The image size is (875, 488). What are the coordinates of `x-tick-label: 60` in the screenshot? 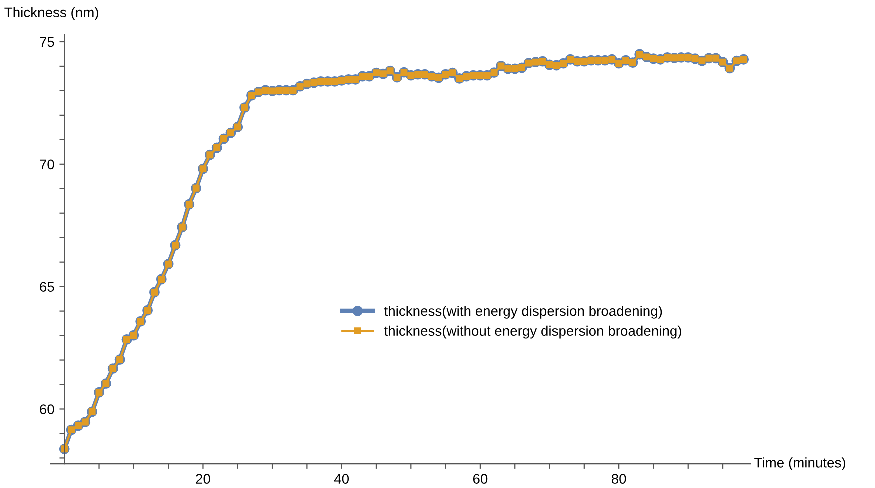 It's located at (480, 479).